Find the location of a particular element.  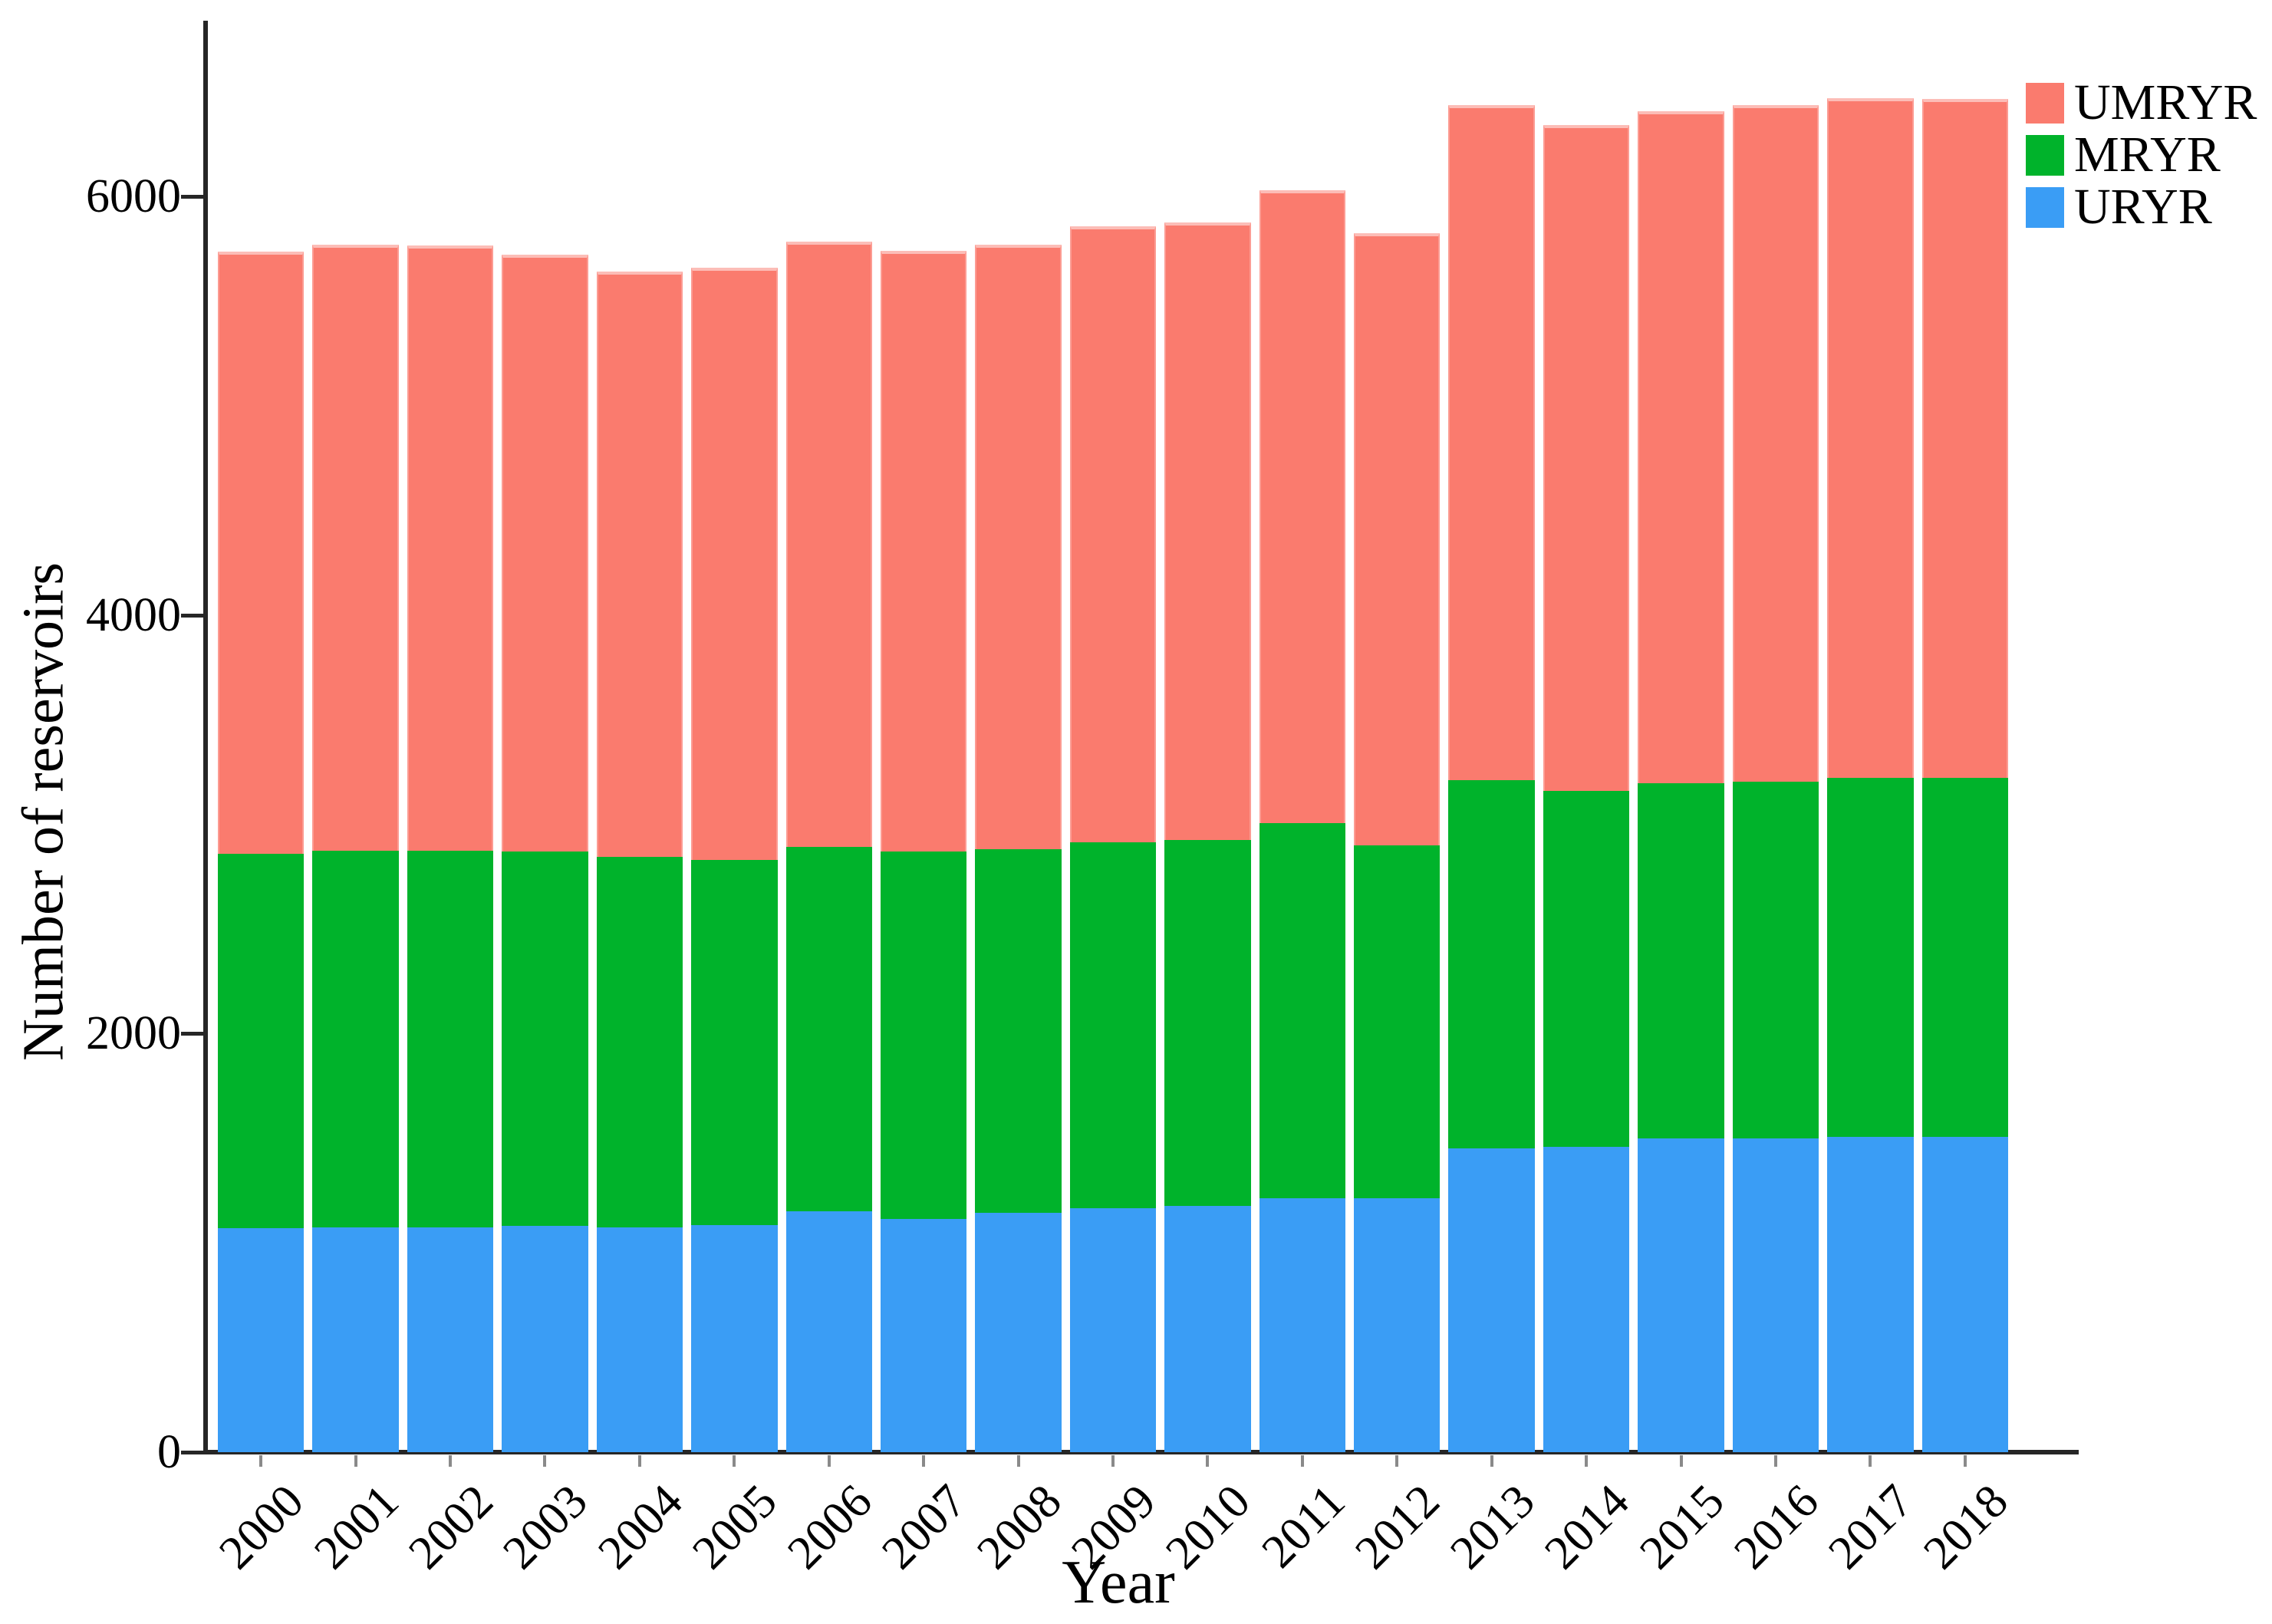

bar-2014 is located at coordinates (1586, 788).